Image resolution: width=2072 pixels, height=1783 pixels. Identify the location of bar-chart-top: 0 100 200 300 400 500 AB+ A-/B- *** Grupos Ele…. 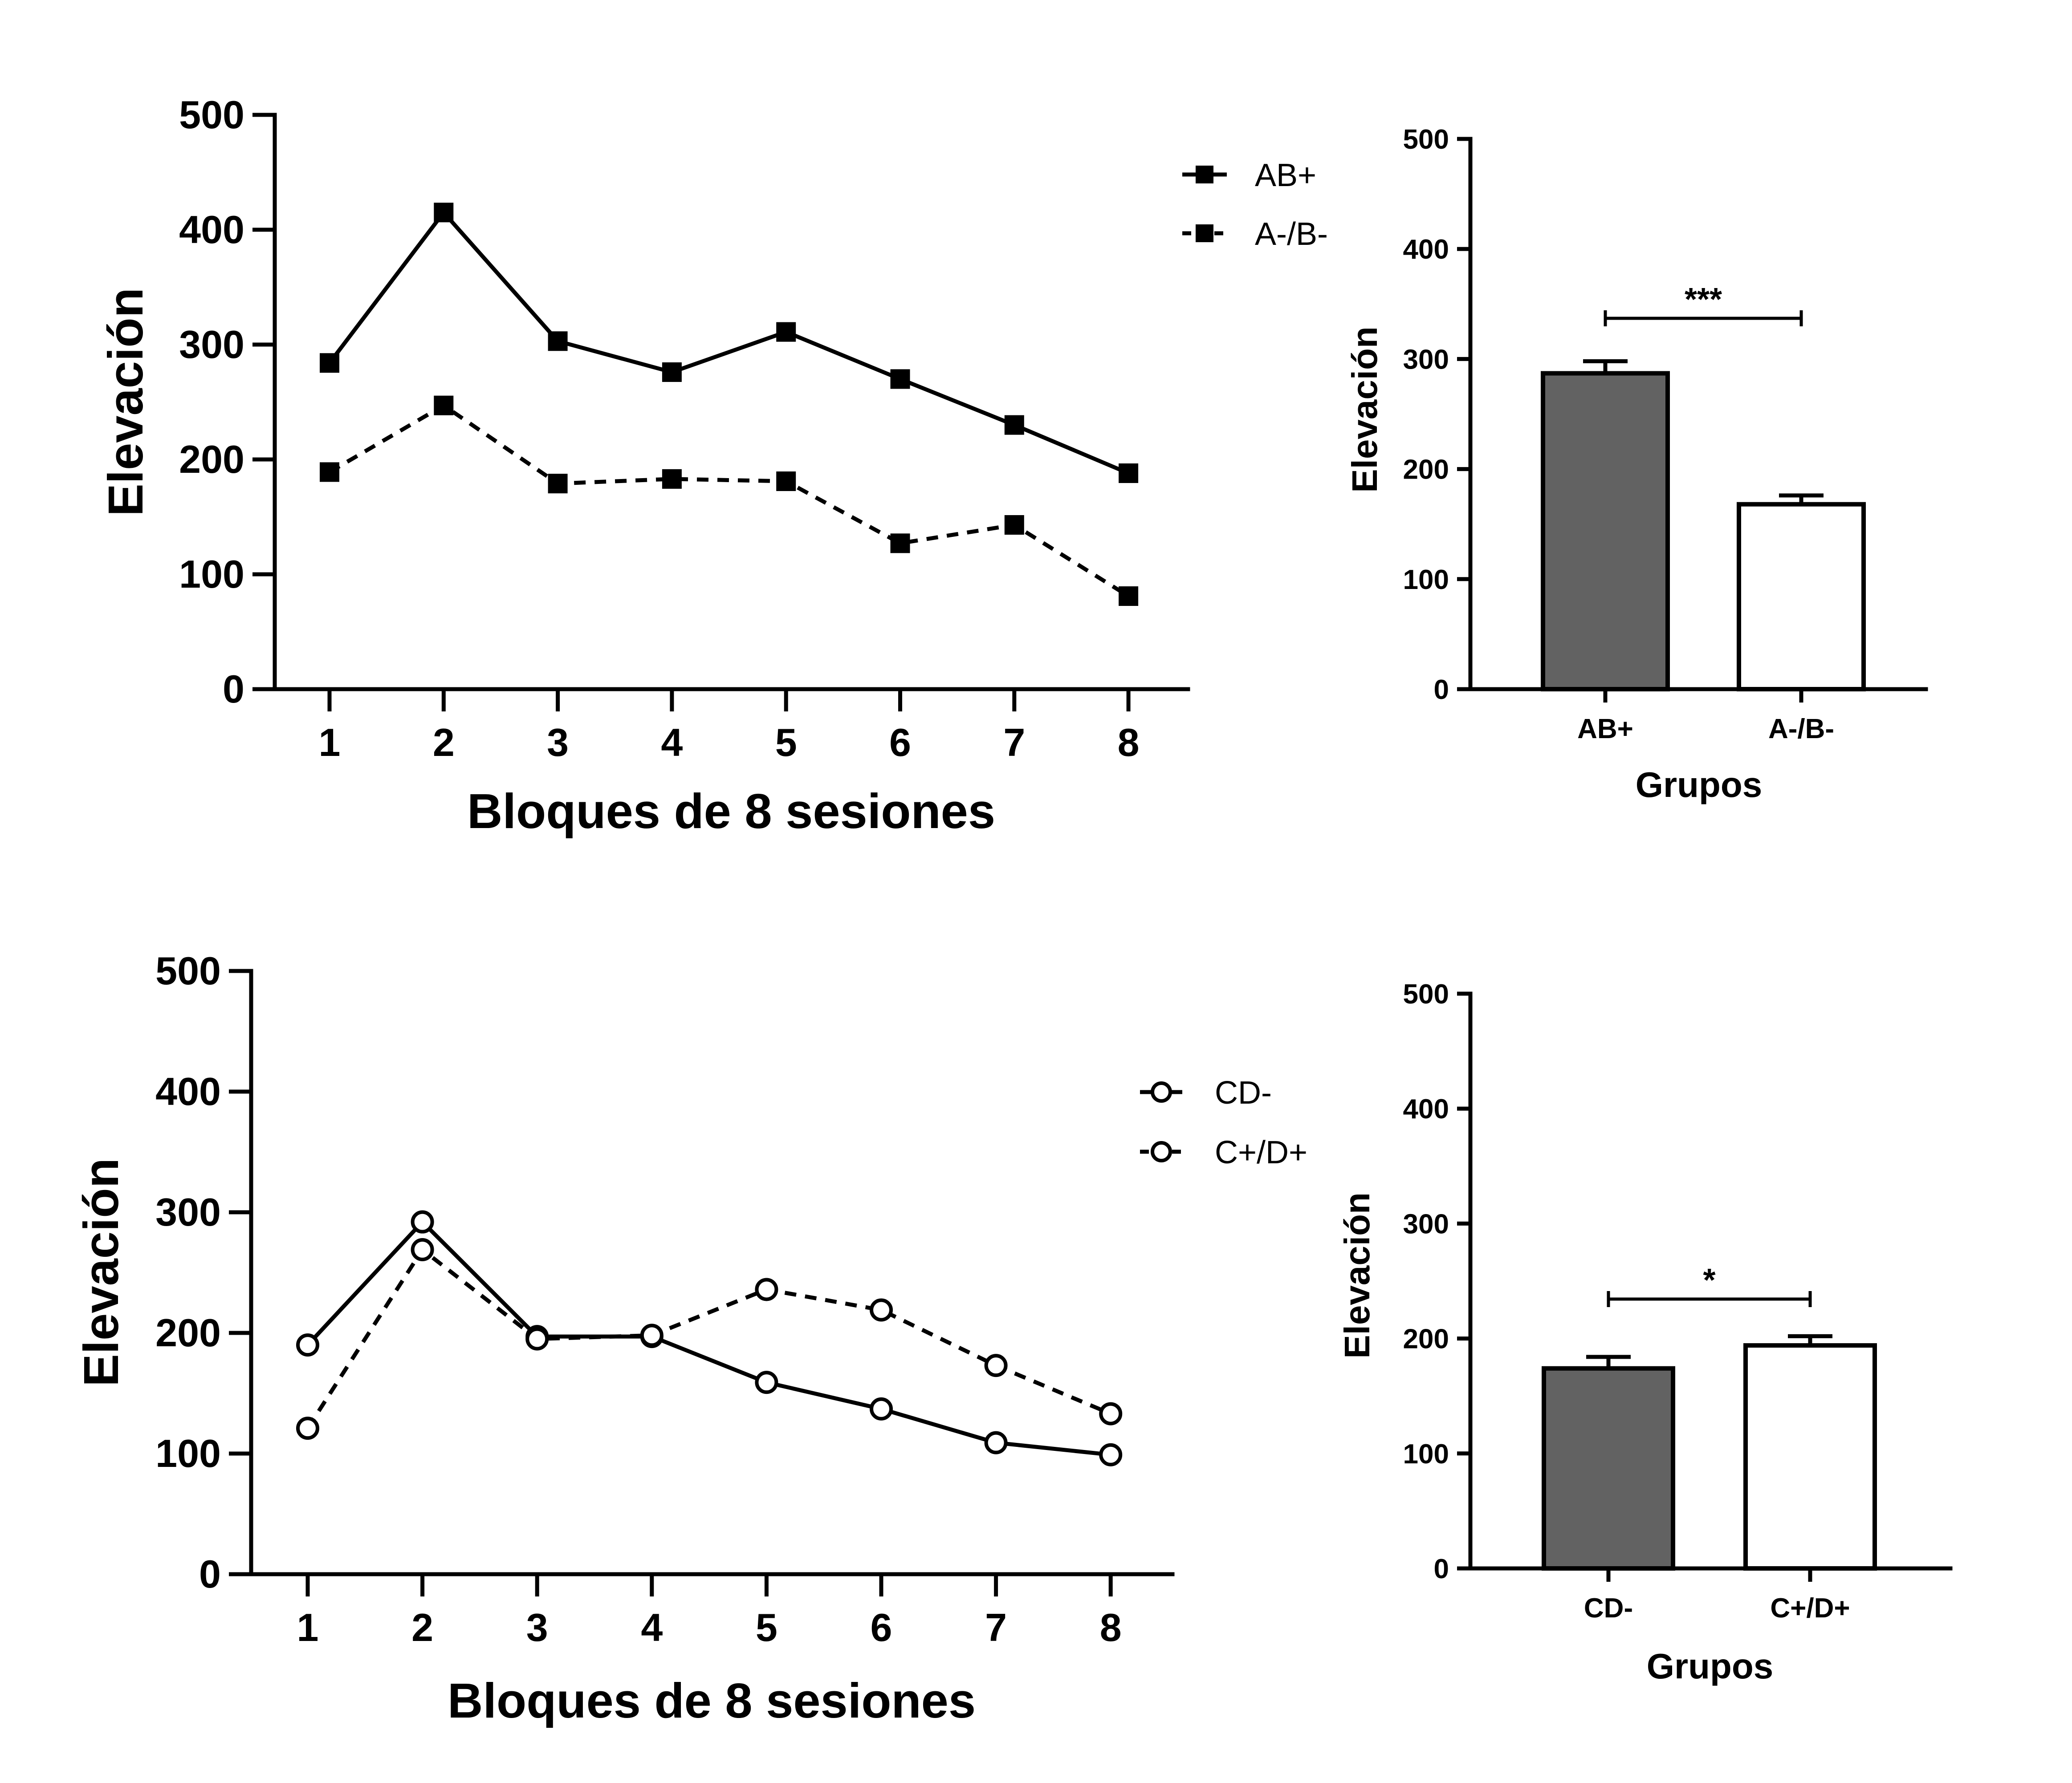
(1637, 464).